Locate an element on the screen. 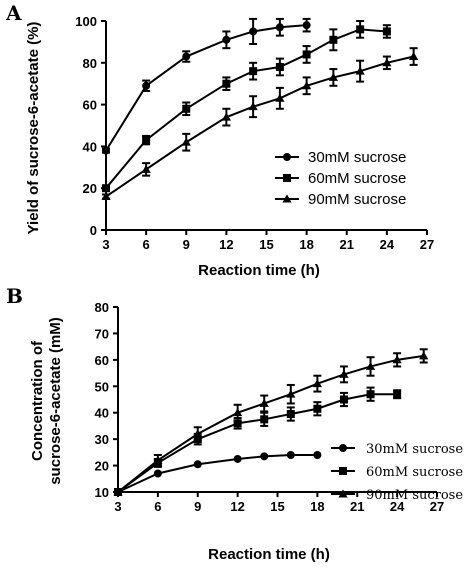 This screenshot has height=573, width=474. panel-b-legend-triangle-marker is located at coordinates (343, 493).